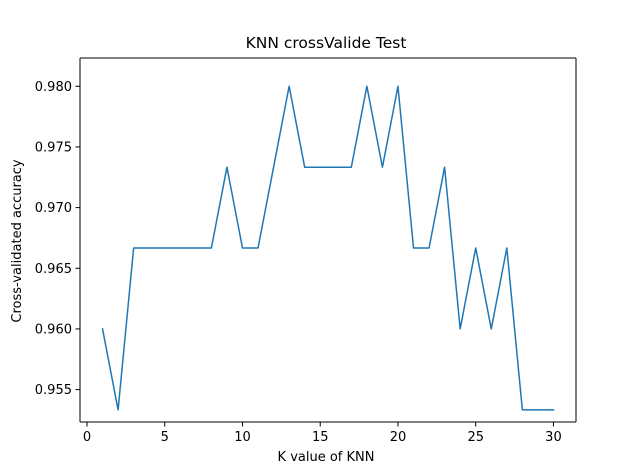  What do you see at coordinates (53, 147) in the screenshot?
I see `y-tick-label: 0.975` at bounding box center [53, 147].